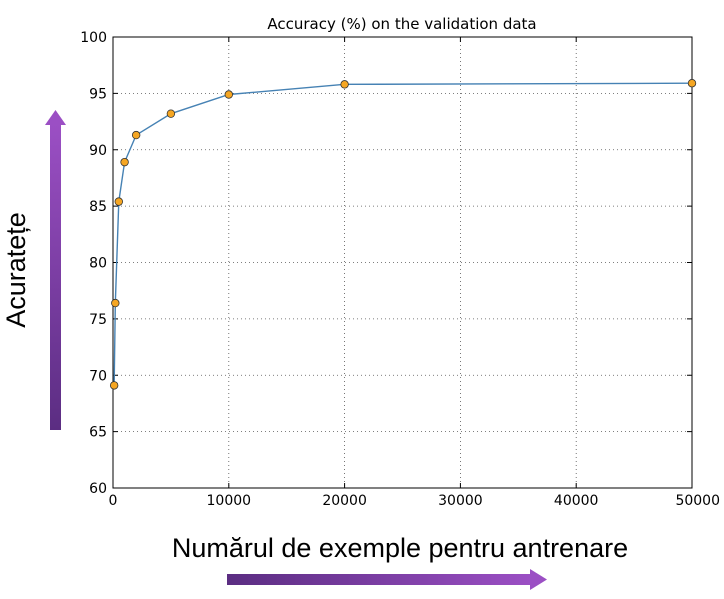 The height and width of the screenshot is (599, 724). Describe the element at coordinates (98, 376) in the screenshot. I see `y-tick-label: 70` at that location.